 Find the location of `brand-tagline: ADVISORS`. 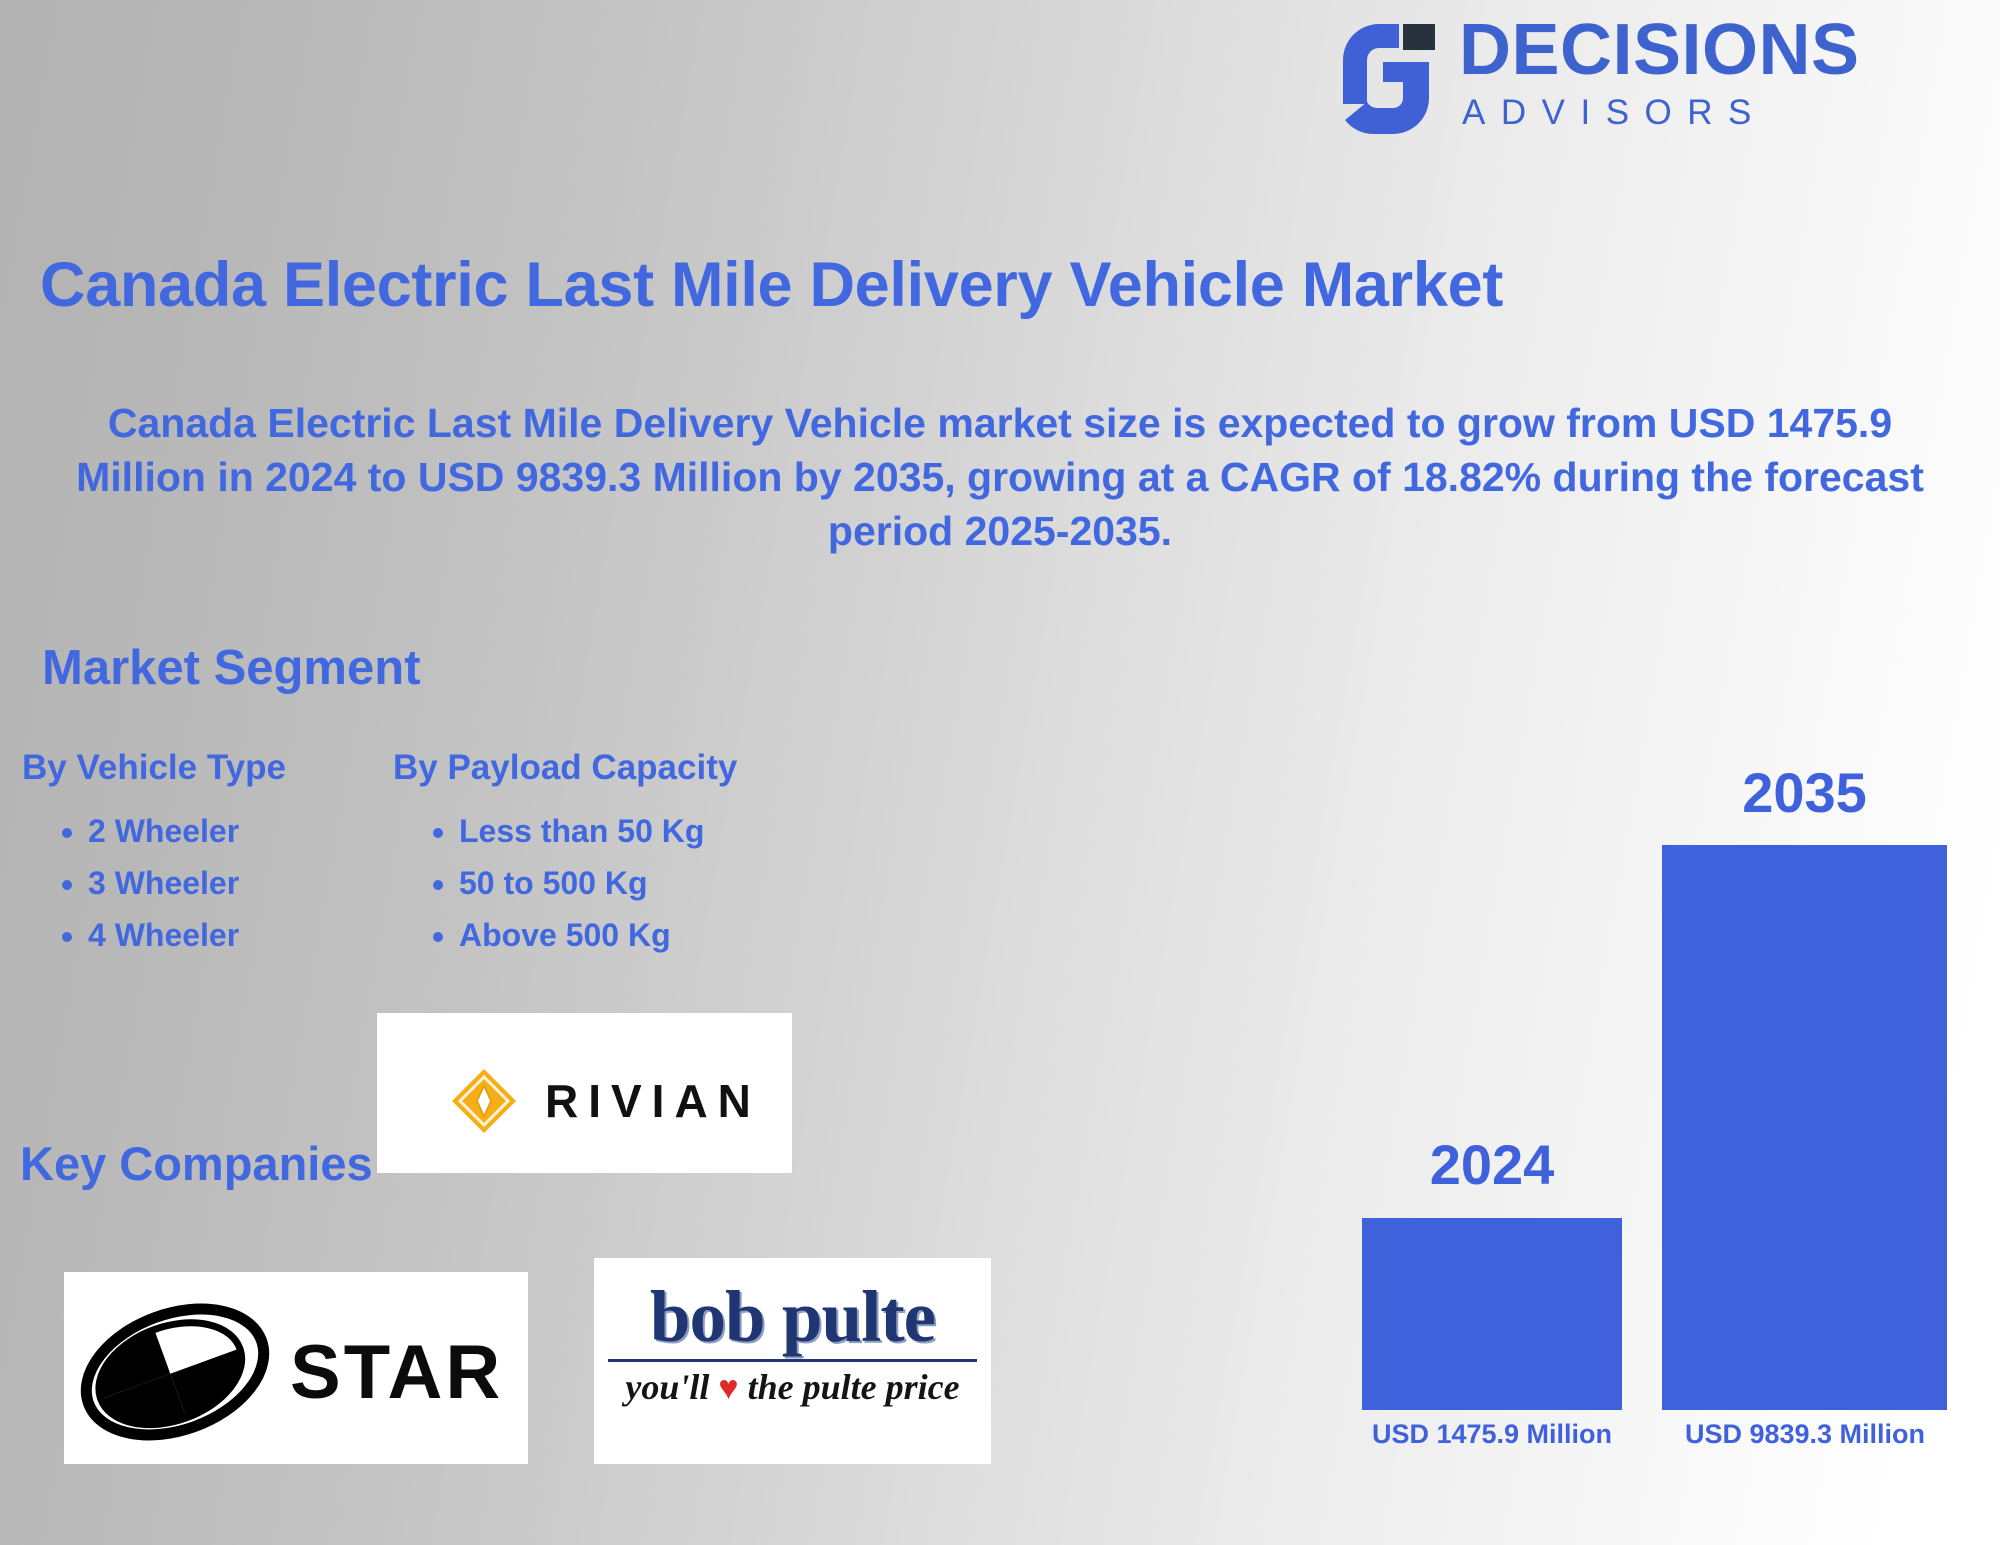

brand-tagline: ADVISORS is located at coordinates (1614, 112).